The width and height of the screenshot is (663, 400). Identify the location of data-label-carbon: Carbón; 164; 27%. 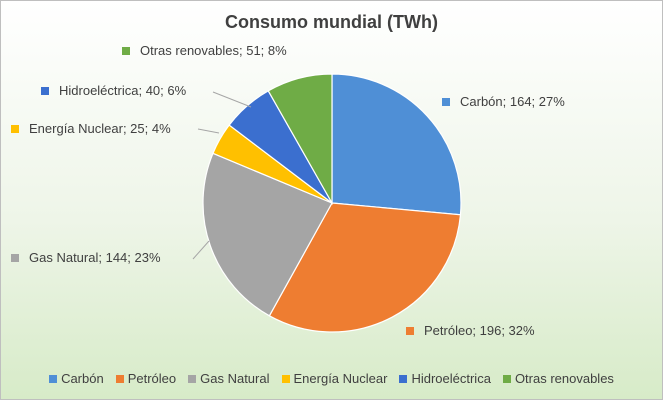
(503, 101).